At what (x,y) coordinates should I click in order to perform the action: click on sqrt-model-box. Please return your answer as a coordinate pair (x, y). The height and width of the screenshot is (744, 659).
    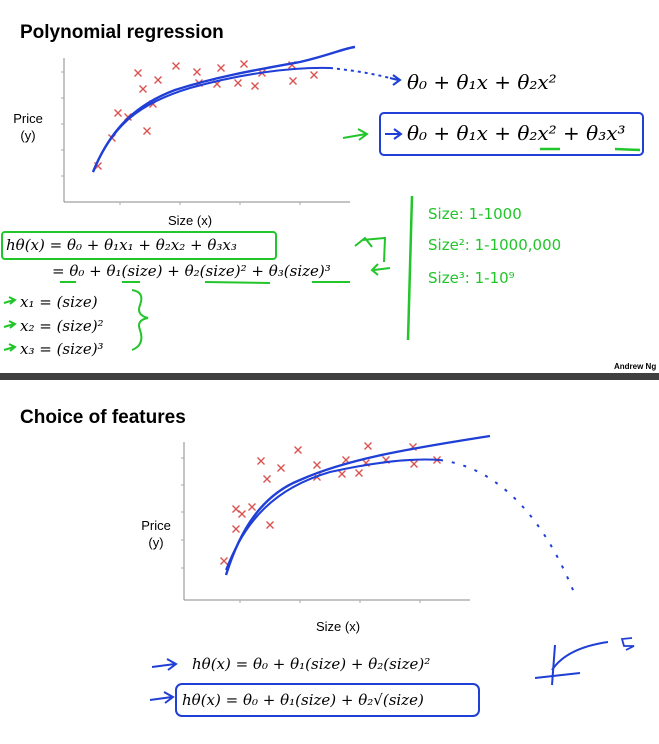
    Looking at the image, I should click on (327, 700).